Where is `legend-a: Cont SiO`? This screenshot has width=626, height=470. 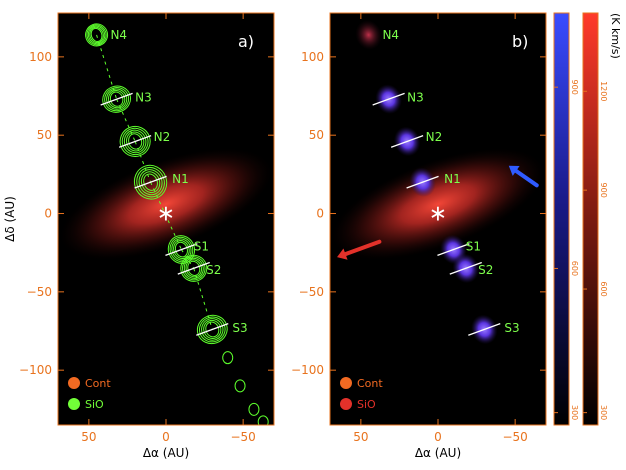 legend-a: Cont SiO is located at coordinates (89, 394).